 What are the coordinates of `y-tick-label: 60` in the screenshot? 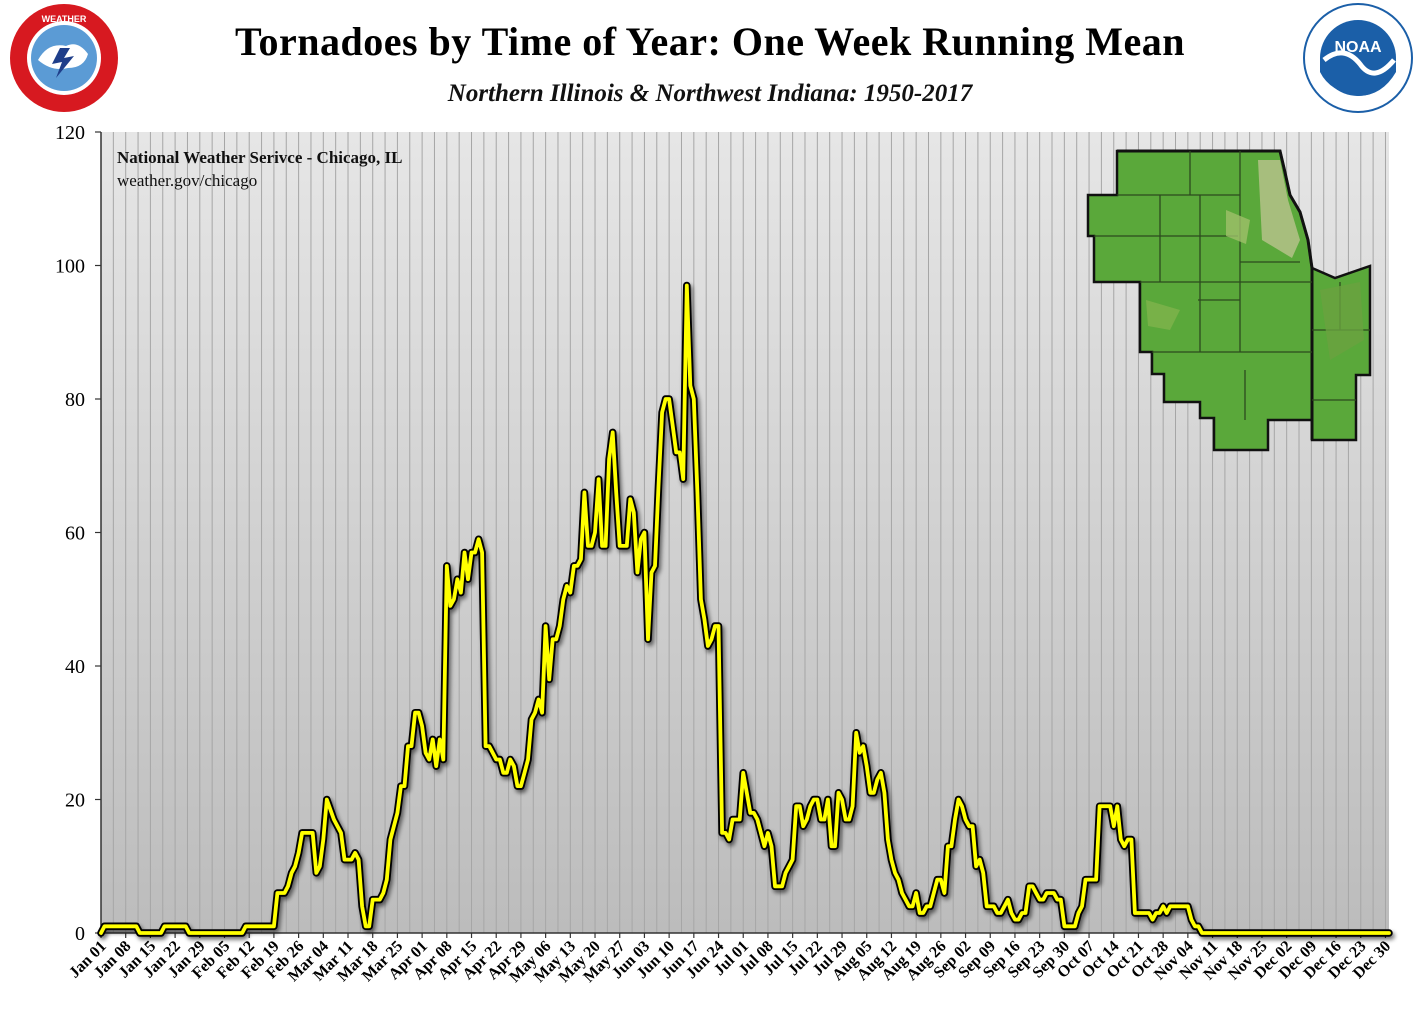 It's located at (75, 534).